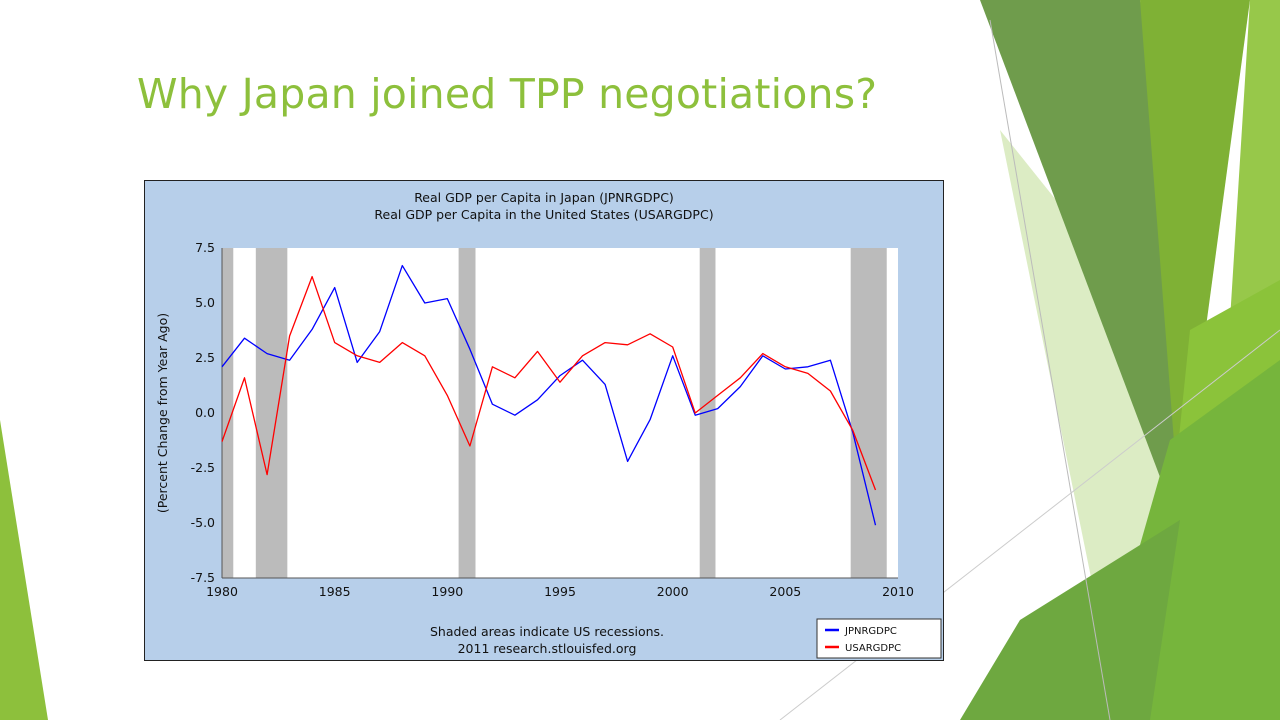 This screenshot has height=720, width=1280. I want to click on deco-bottom-green-shape, so click(1070, 620).